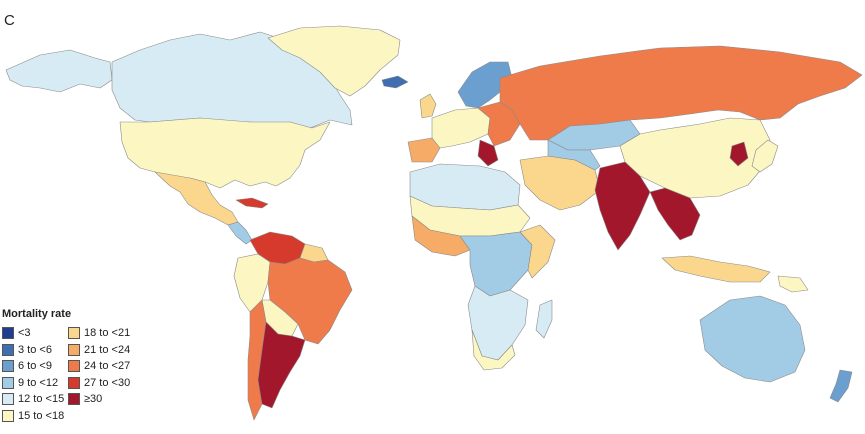 Image resolution: width=865 pixels, height=434 pixels. What do you see at coordinates (252, 203) in the screenshot?
I see `region-cuba` at bounding box center [252, 203].